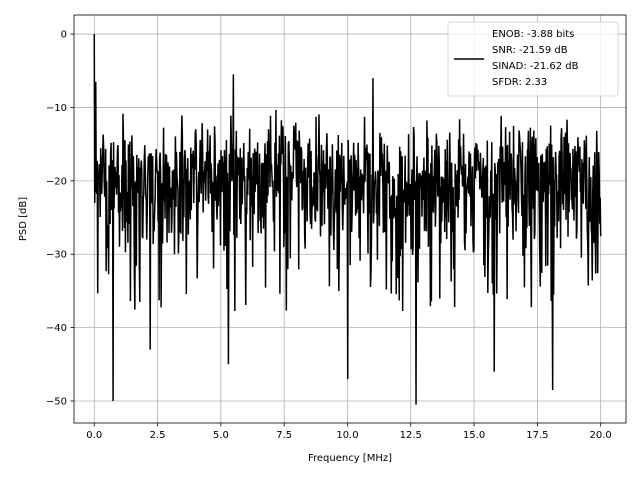 This screenshot has height=480, width=640. What do you see at coordinates (347, 435) in the screenshot?
I see `x-tick-label: 10.0` at bounding box center [347, 435].